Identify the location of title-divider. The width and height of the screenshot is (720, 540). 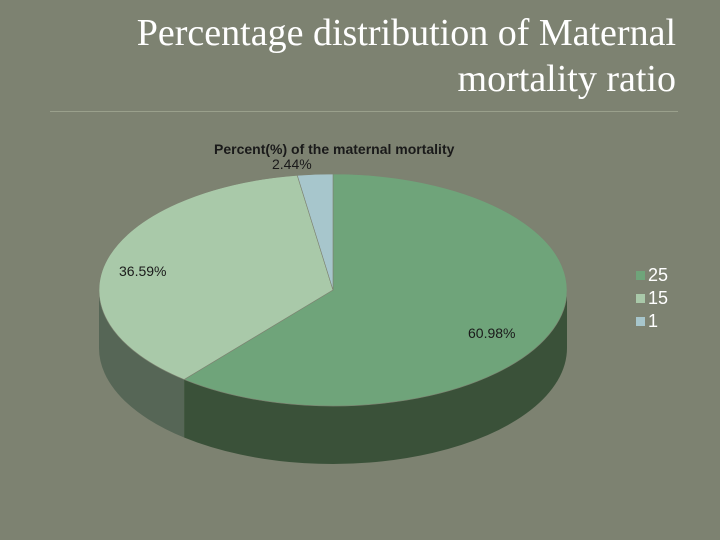
(364, 111).